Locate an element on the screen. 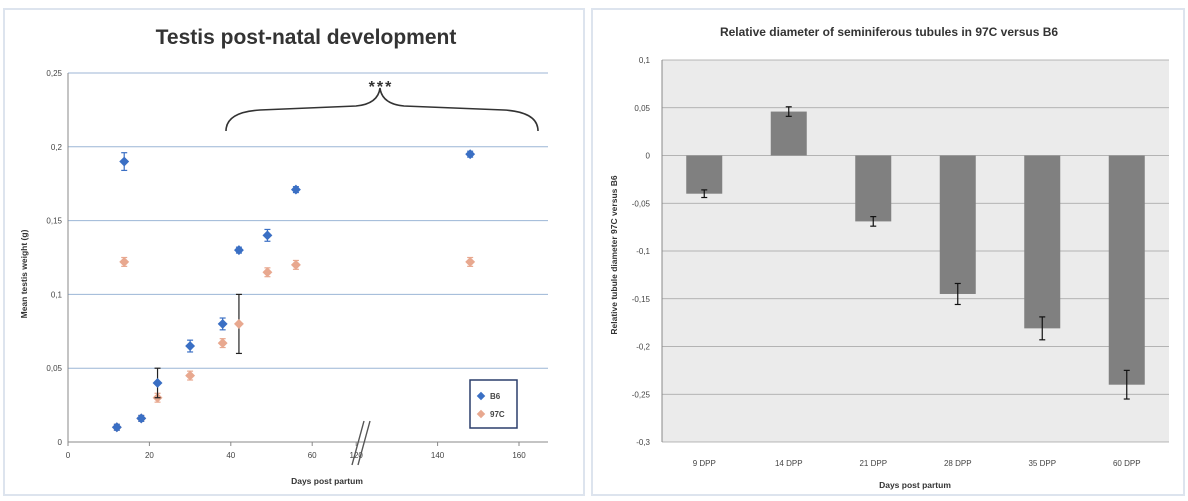 The height and width of the screenshot is (501, 1188). scatter-x-tick: 60 is located at coordinates (312, 455).